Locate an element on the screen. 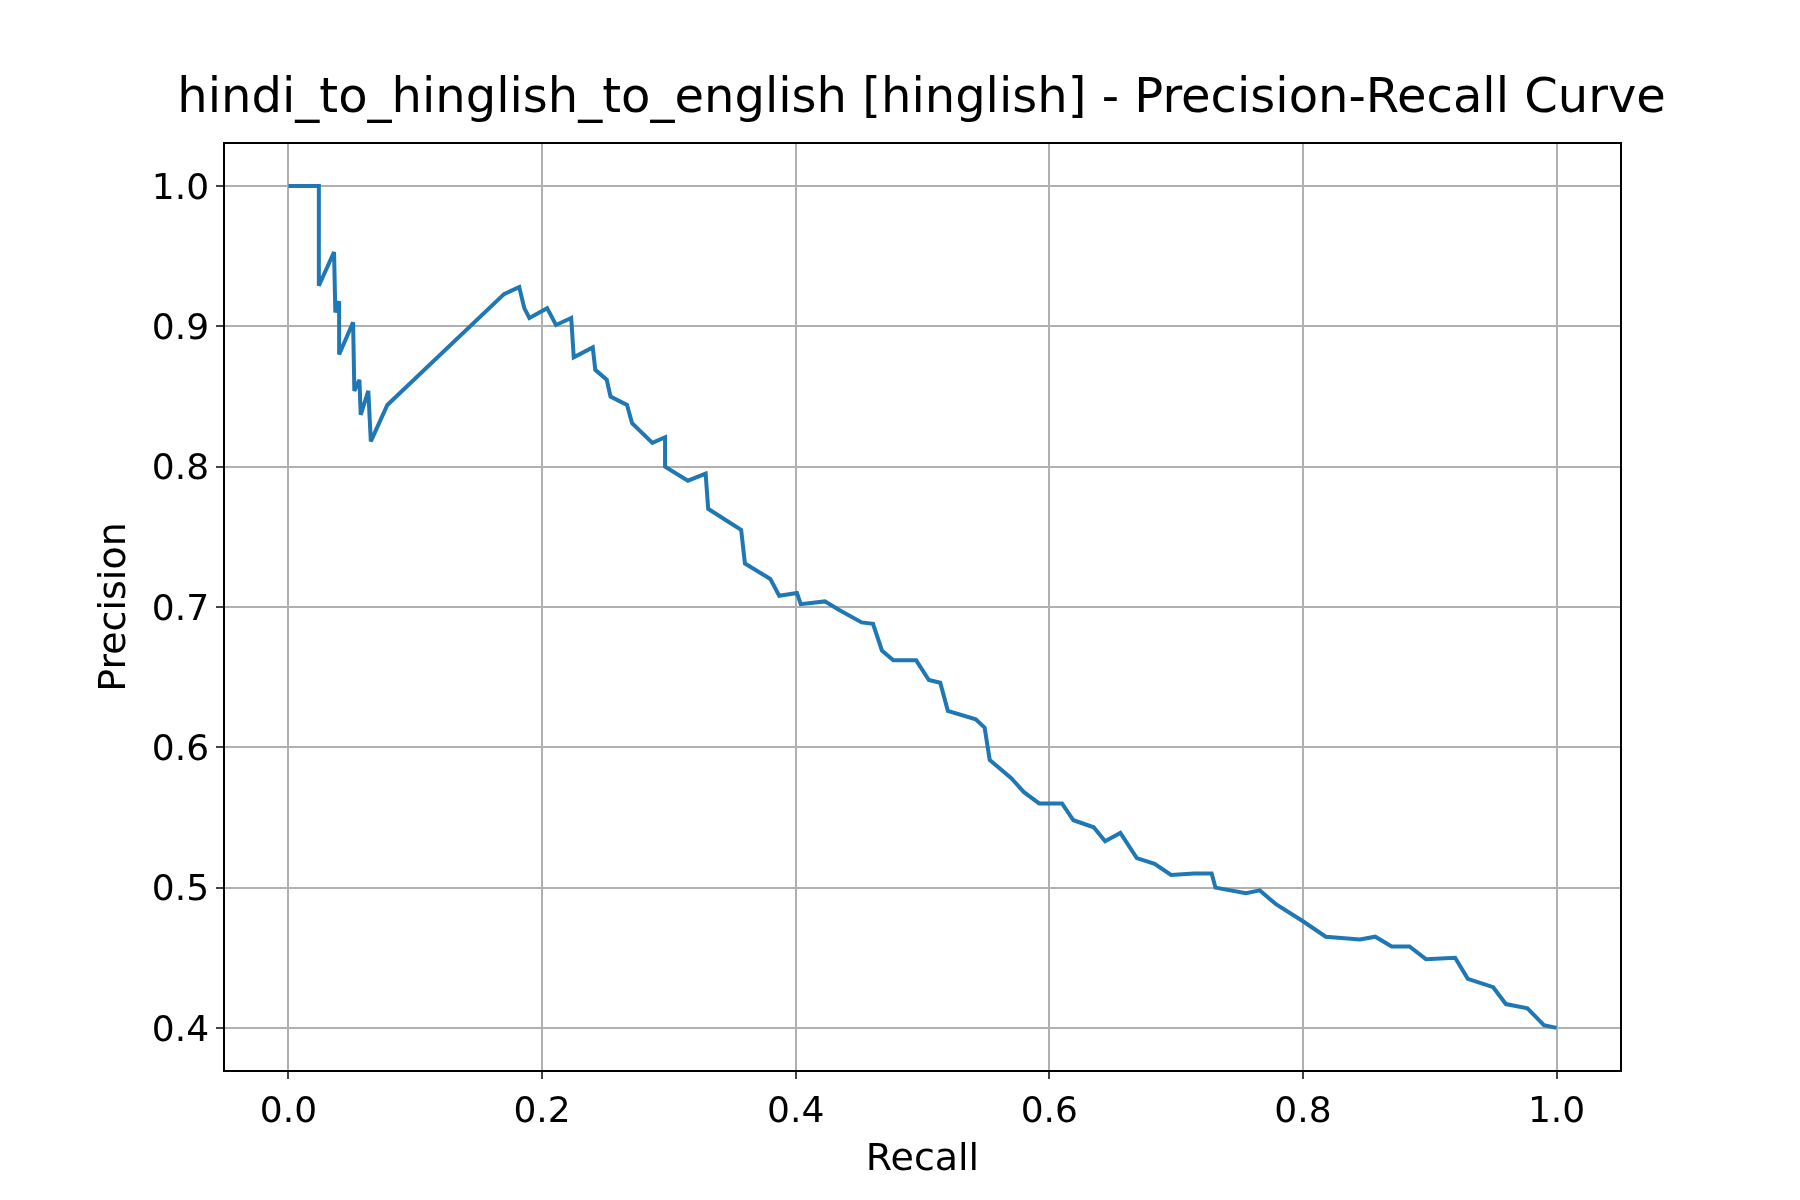  y-tick-label: 0.4 is located at coordinates (180, 1028).